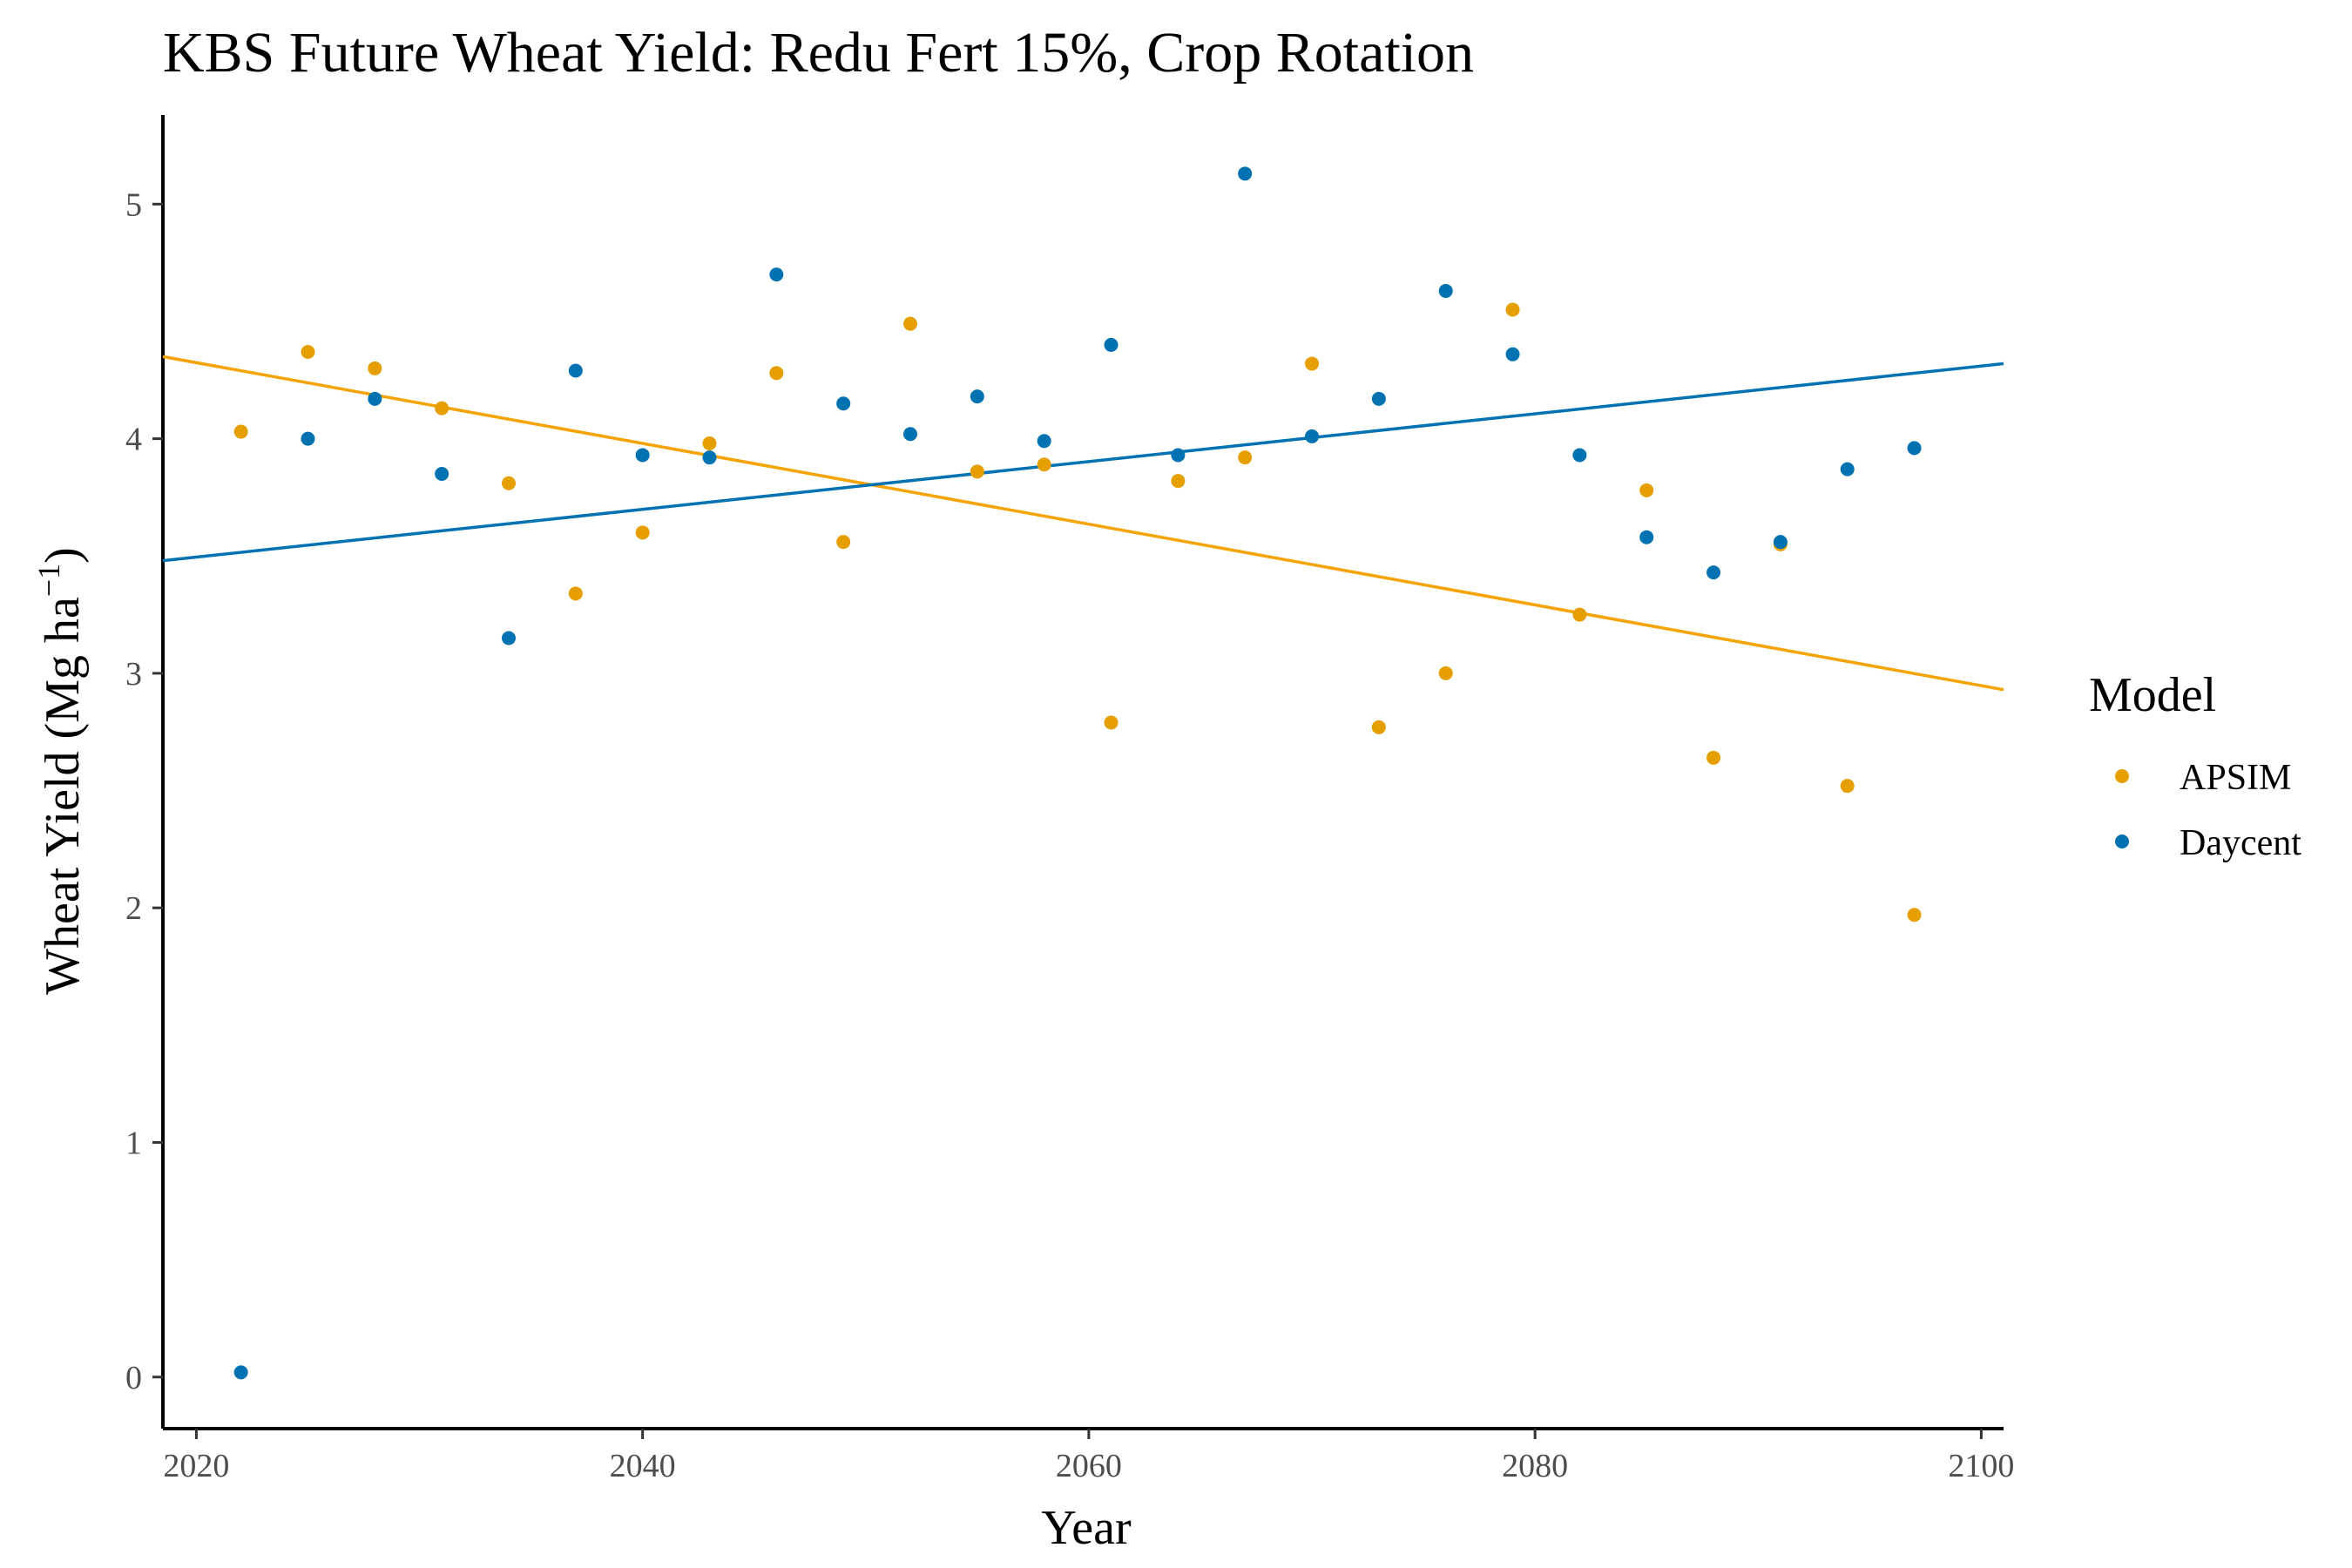 The width and height of the screenshot is (2352, 1568). I want to click on x-tick-label: 2100, so click(1981, 1466).